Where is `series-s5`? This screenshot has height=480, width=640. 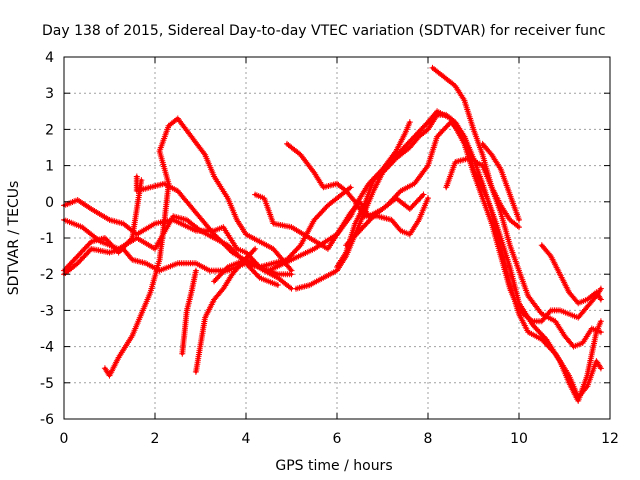
series-s5 is located at coordinates (189, 312).